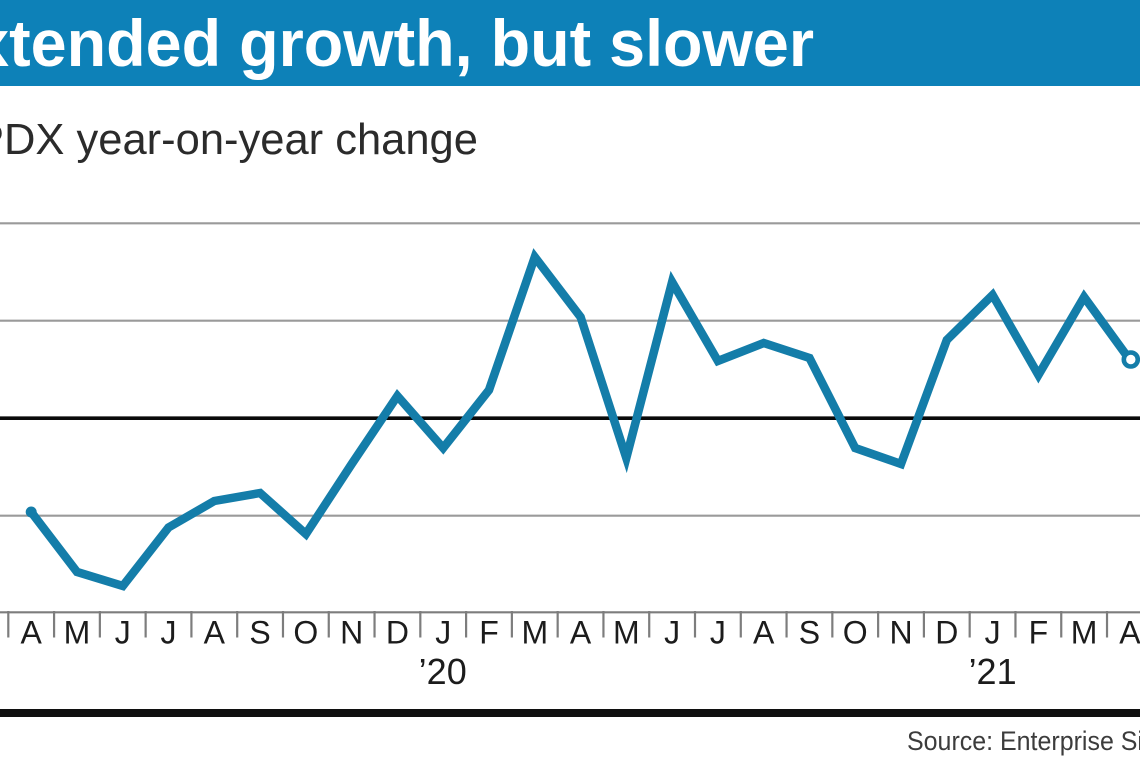 The image size is (1140, 760). I want to click on svg-text: ’20, so click(443, 671).